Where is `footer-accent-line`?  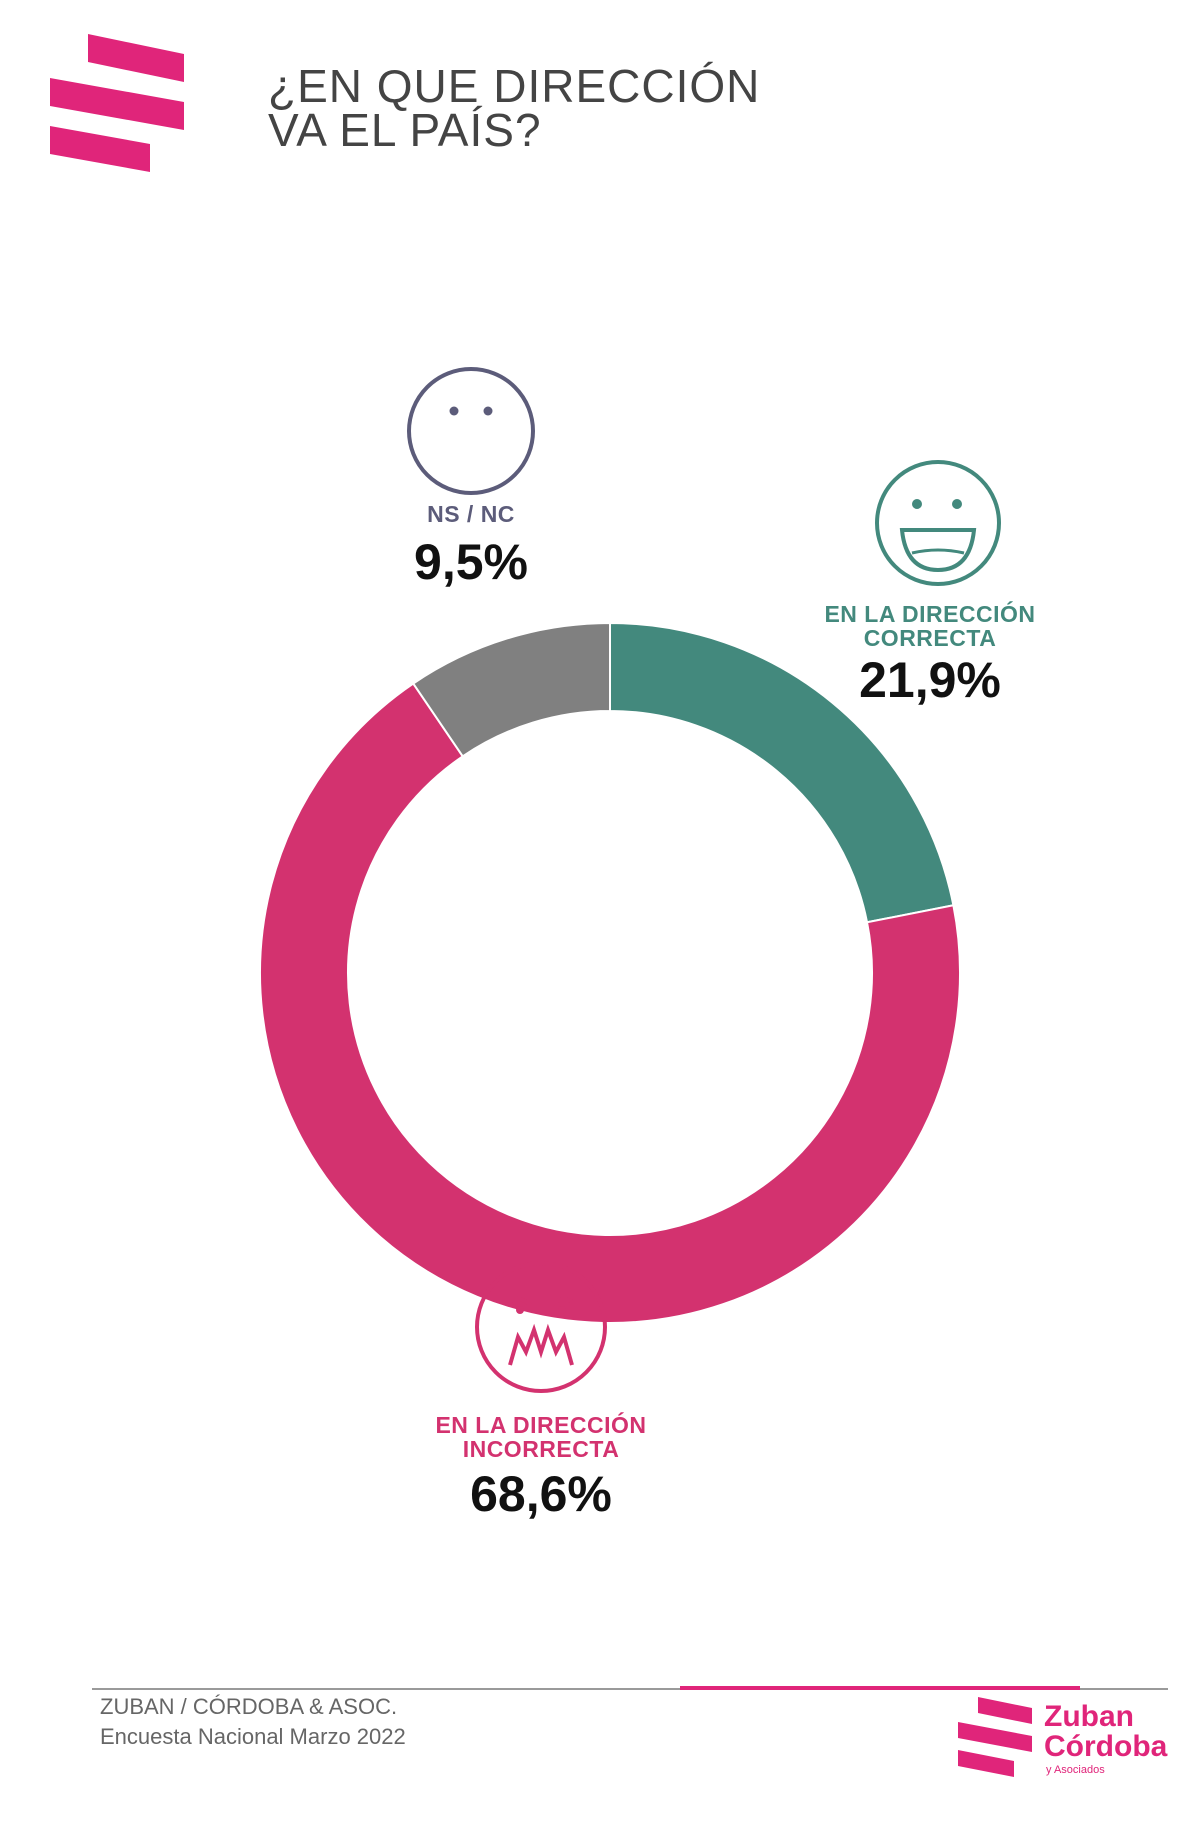 footer-accent-line is located at coordinates (880, 1688).